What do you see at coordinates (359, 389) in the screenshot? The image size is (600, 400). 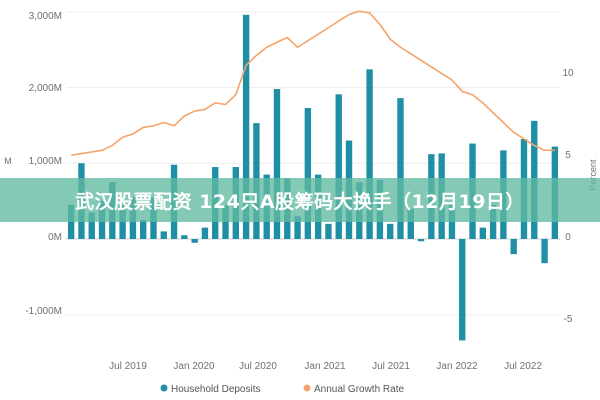 I see `legend-label-annual-growth-rate: Annual Growth Rate` at bounding box center [359, 389].